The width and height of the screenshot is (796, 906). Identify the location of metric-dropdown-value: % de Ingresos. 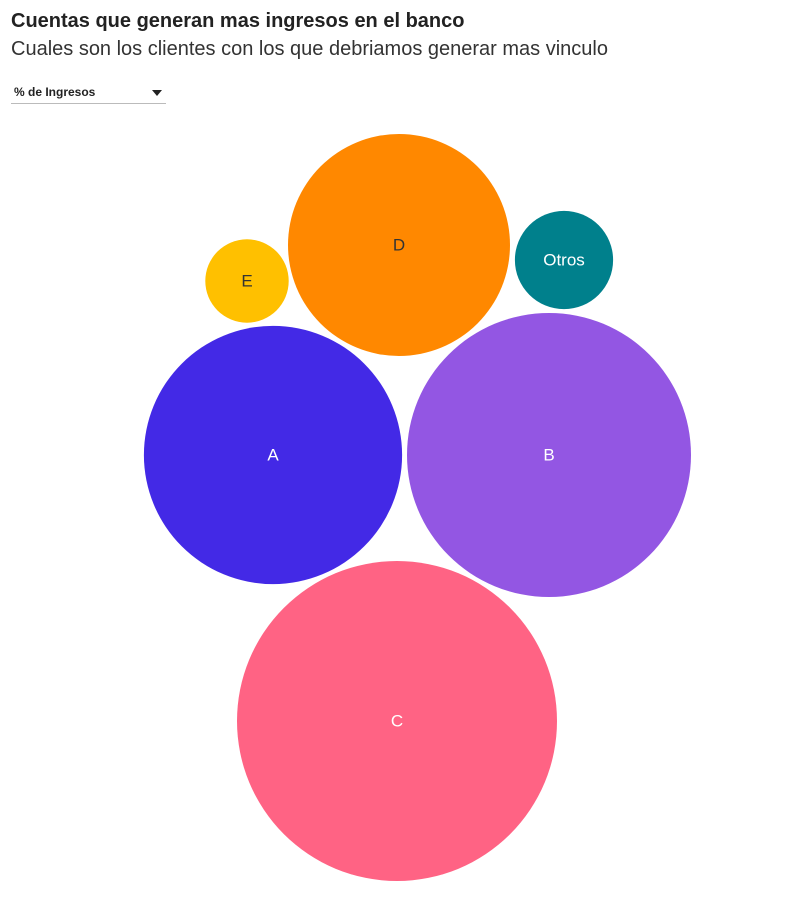
(55, 92).